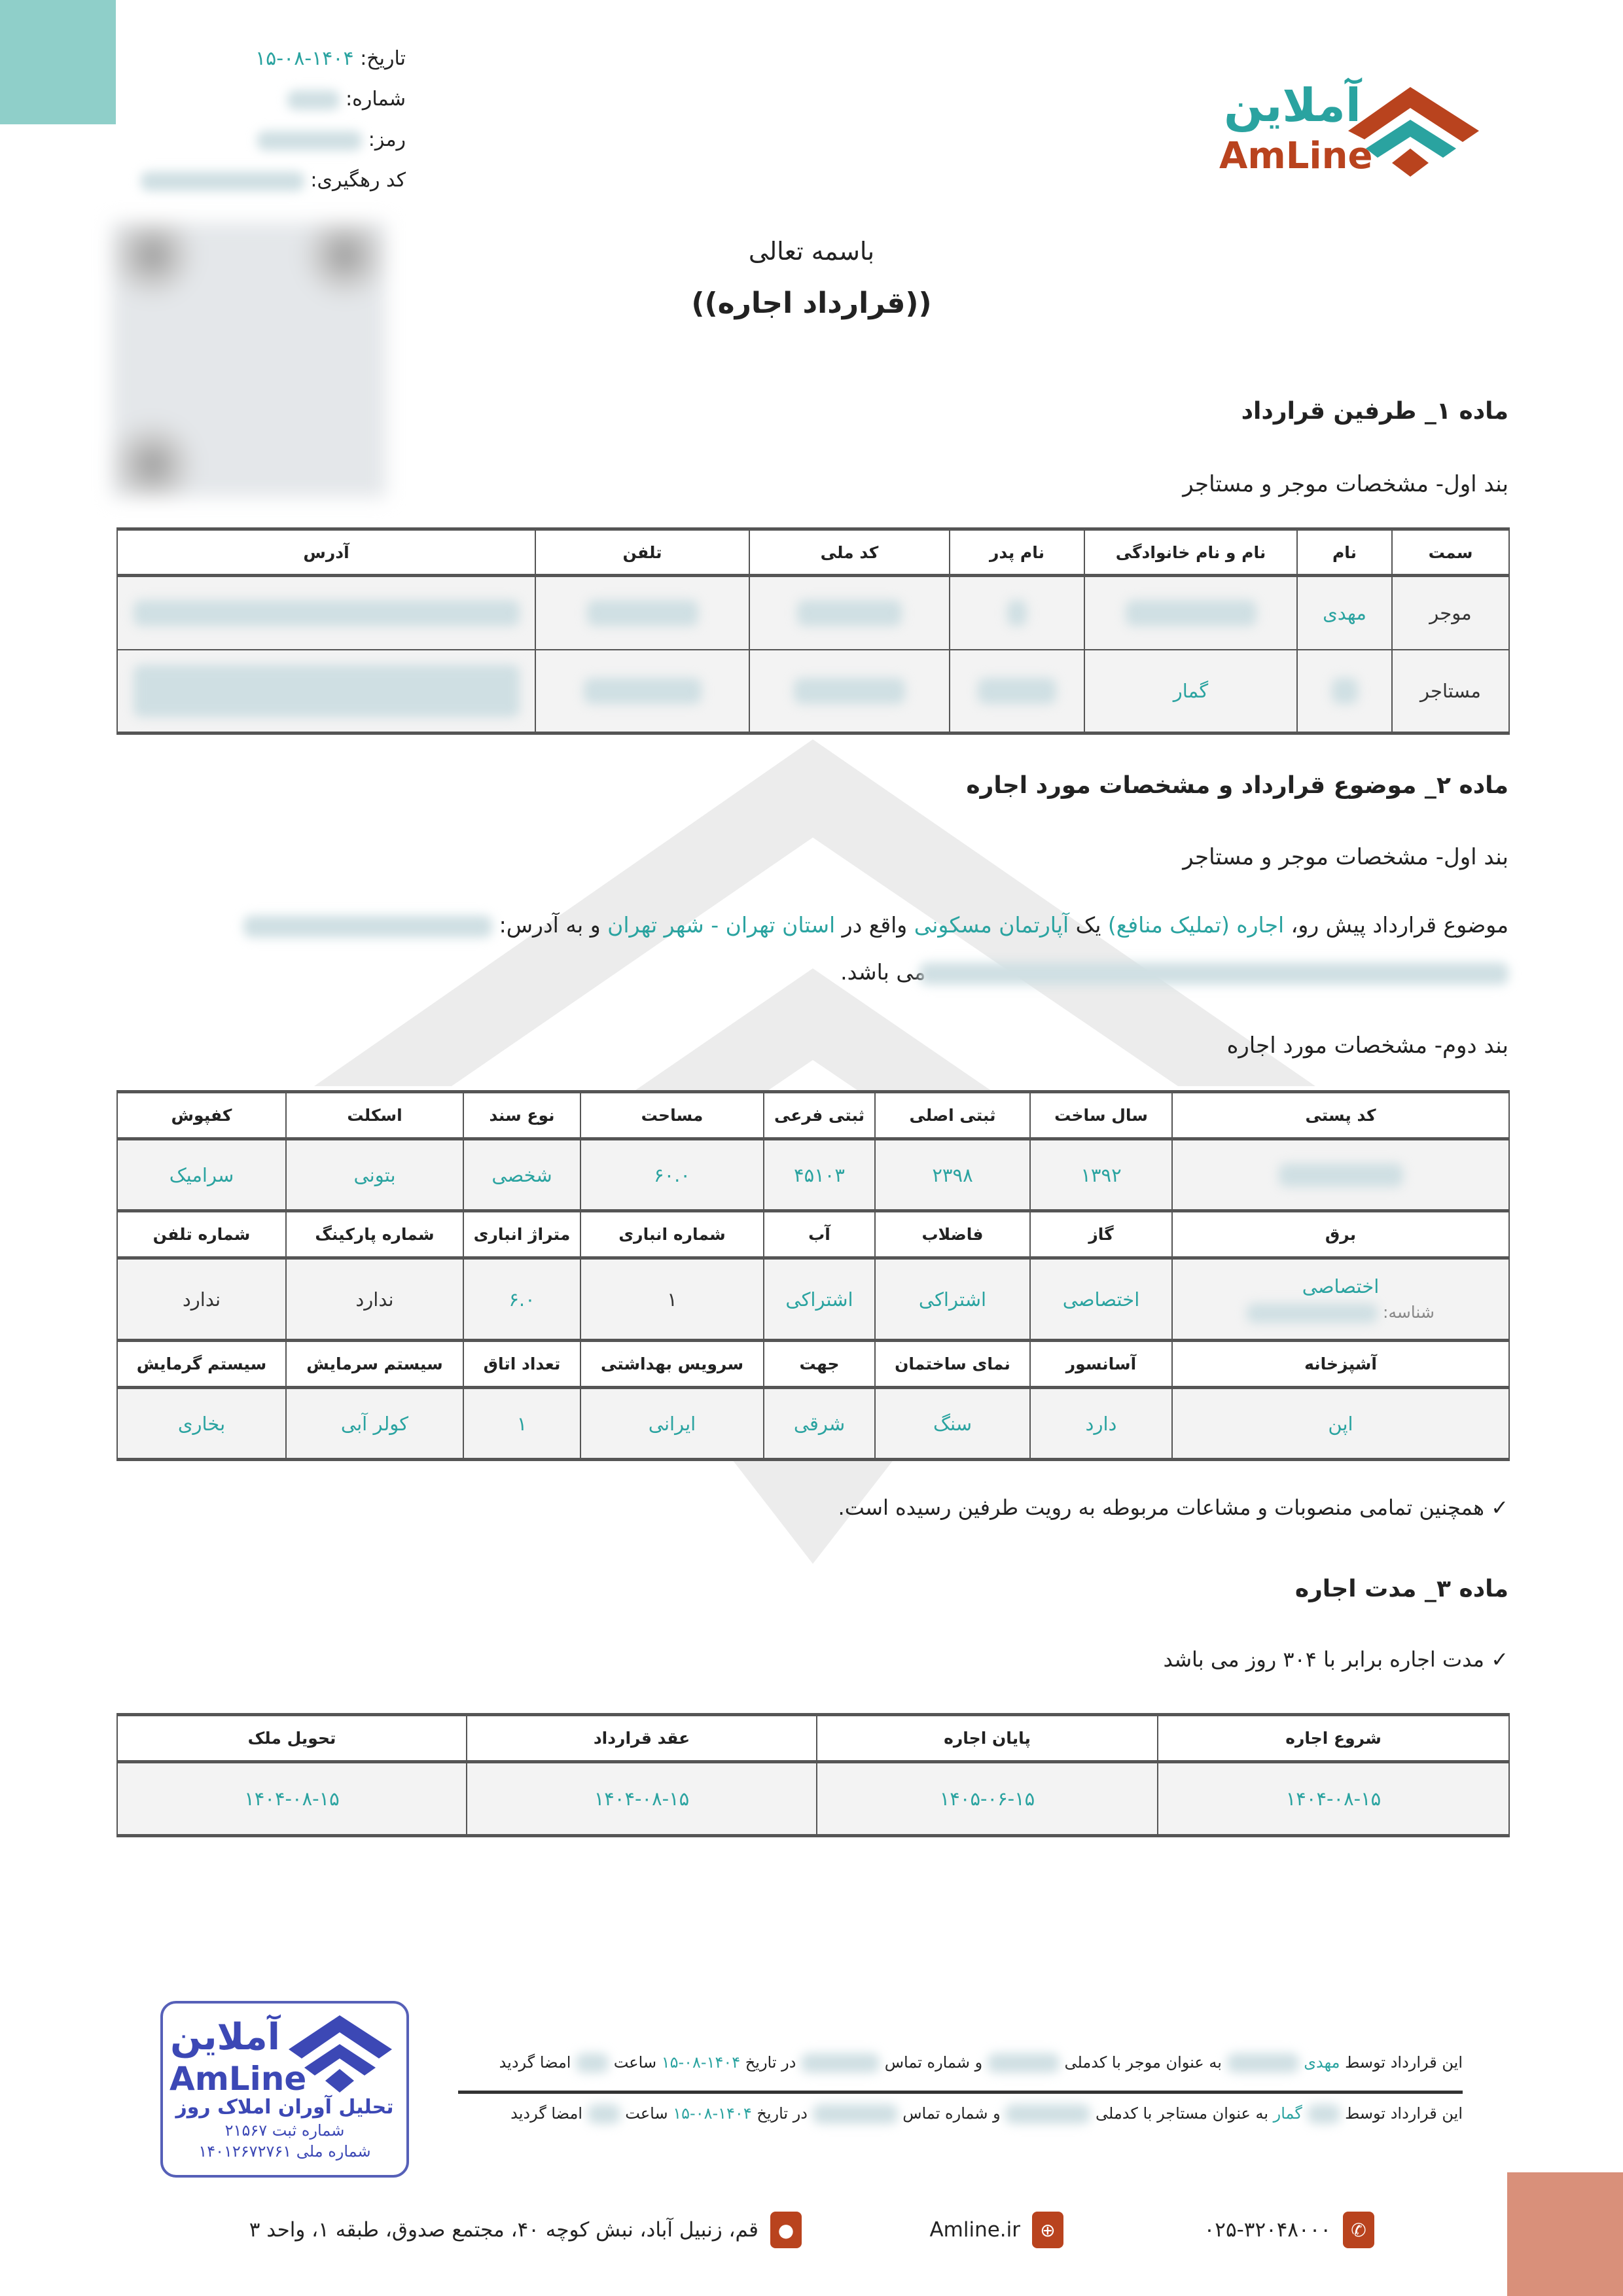 The image size is (1623, 2296). I want to click on basmala: باسمه تعالی, so click(811, 252).